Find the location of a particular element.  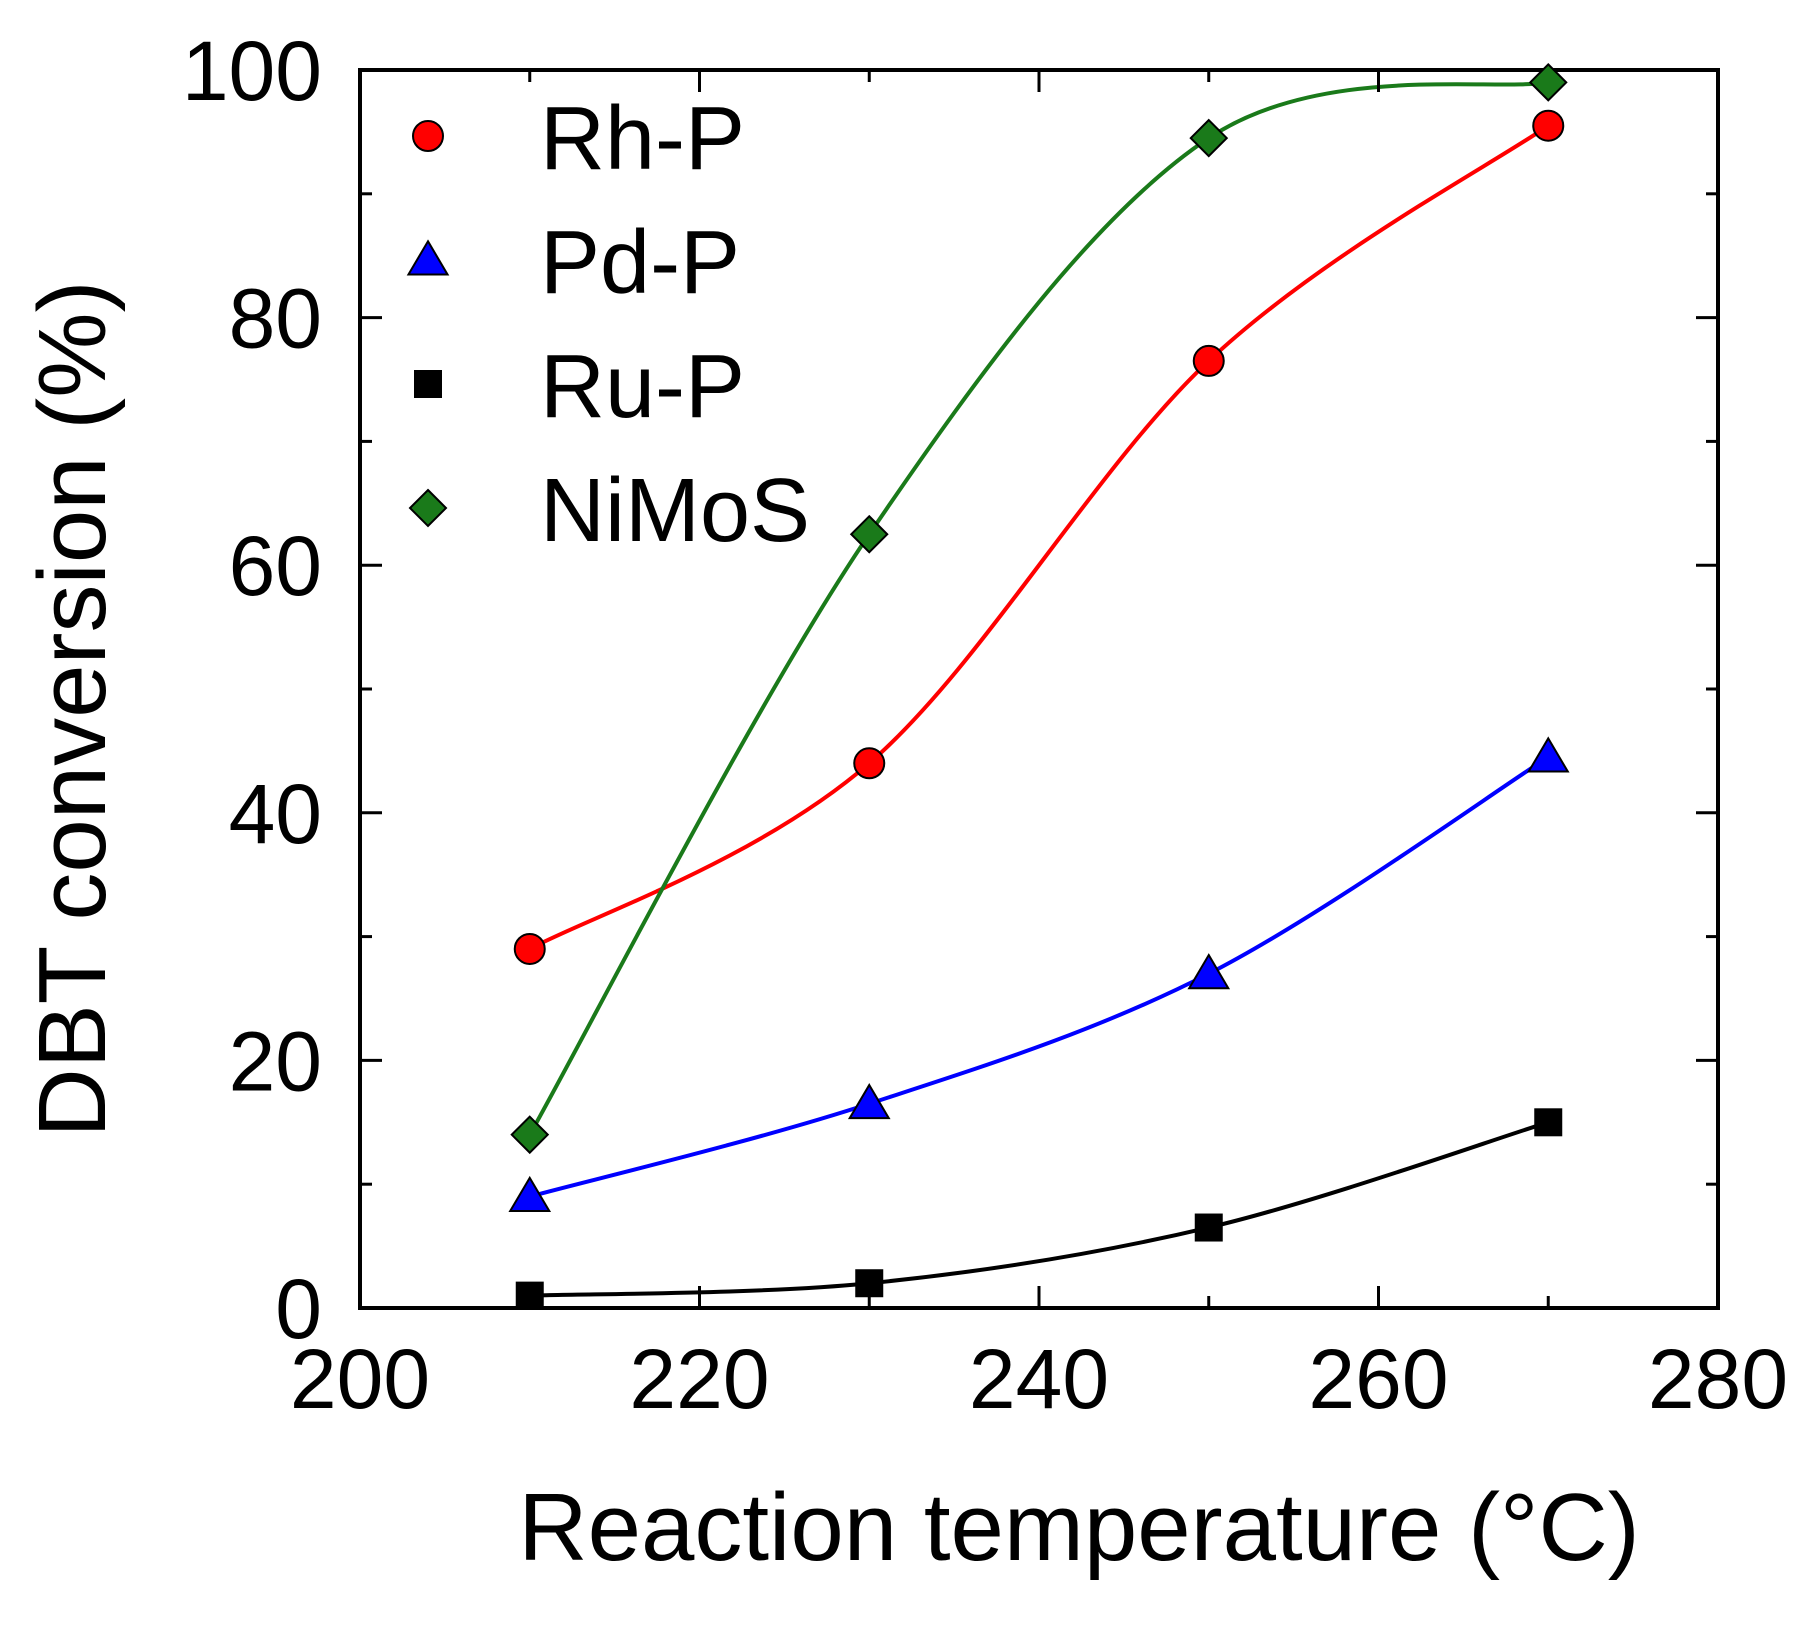

legend-label-rh-p: Rh-P is located at coordinates (642, 139).